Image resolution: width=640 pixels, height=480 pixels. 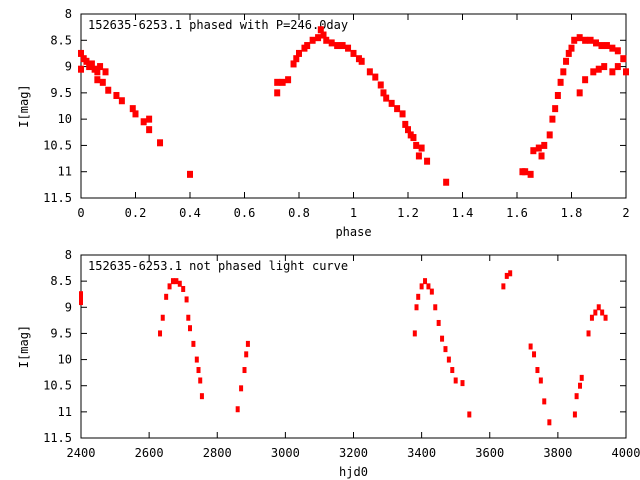 What do you see at coordinates (517, 213) in the screenshot?
I see `x-tick-label: 1.6` at bounding box center [517, 213].